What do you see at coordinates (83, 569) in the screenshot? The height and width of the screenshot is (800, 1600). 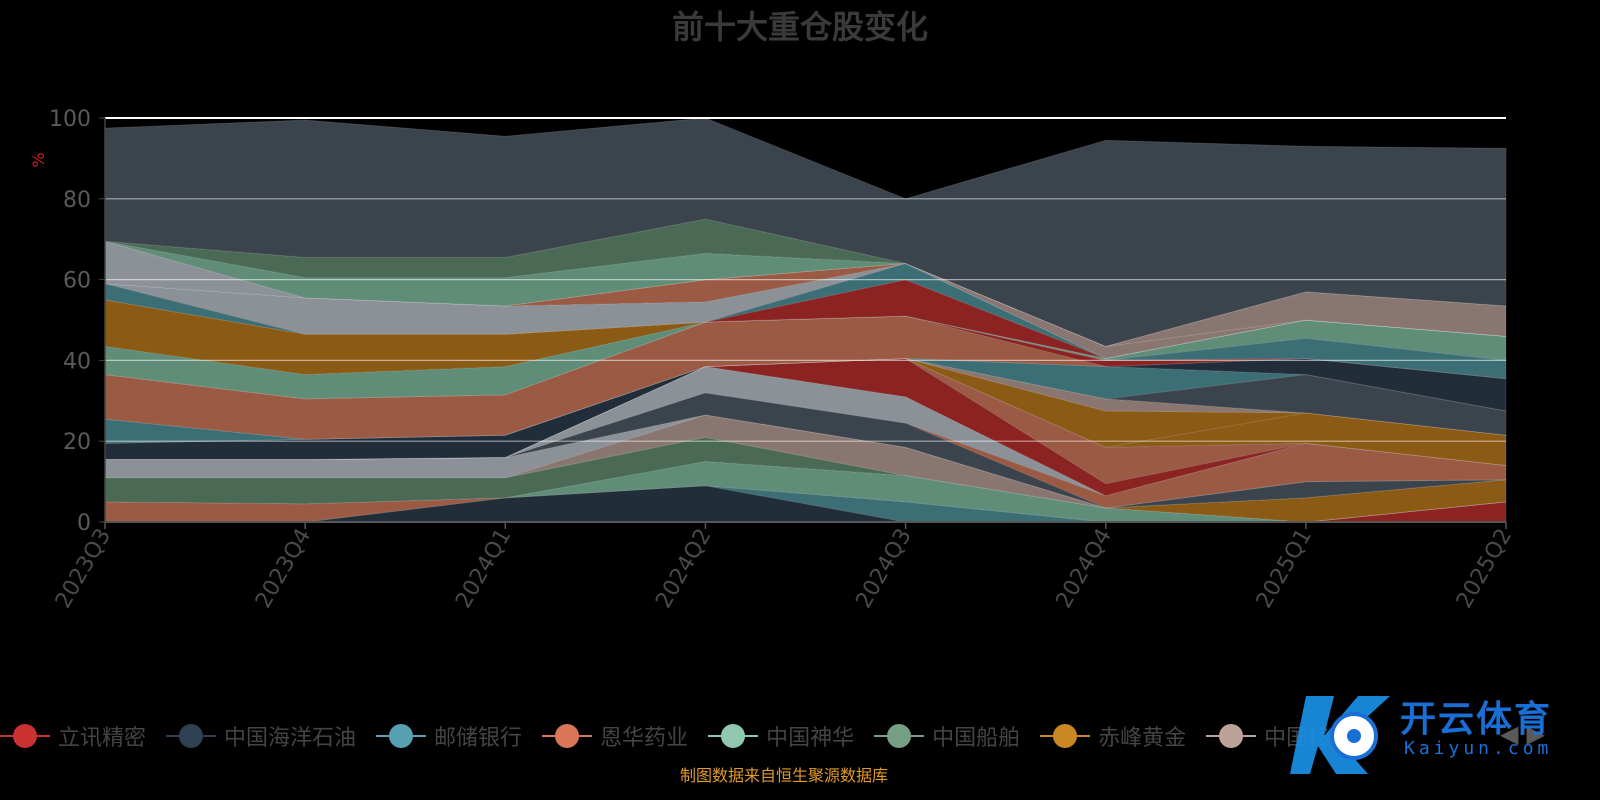 I see `x-tick-label: 2023Q3` at bounding box center [83, 569].